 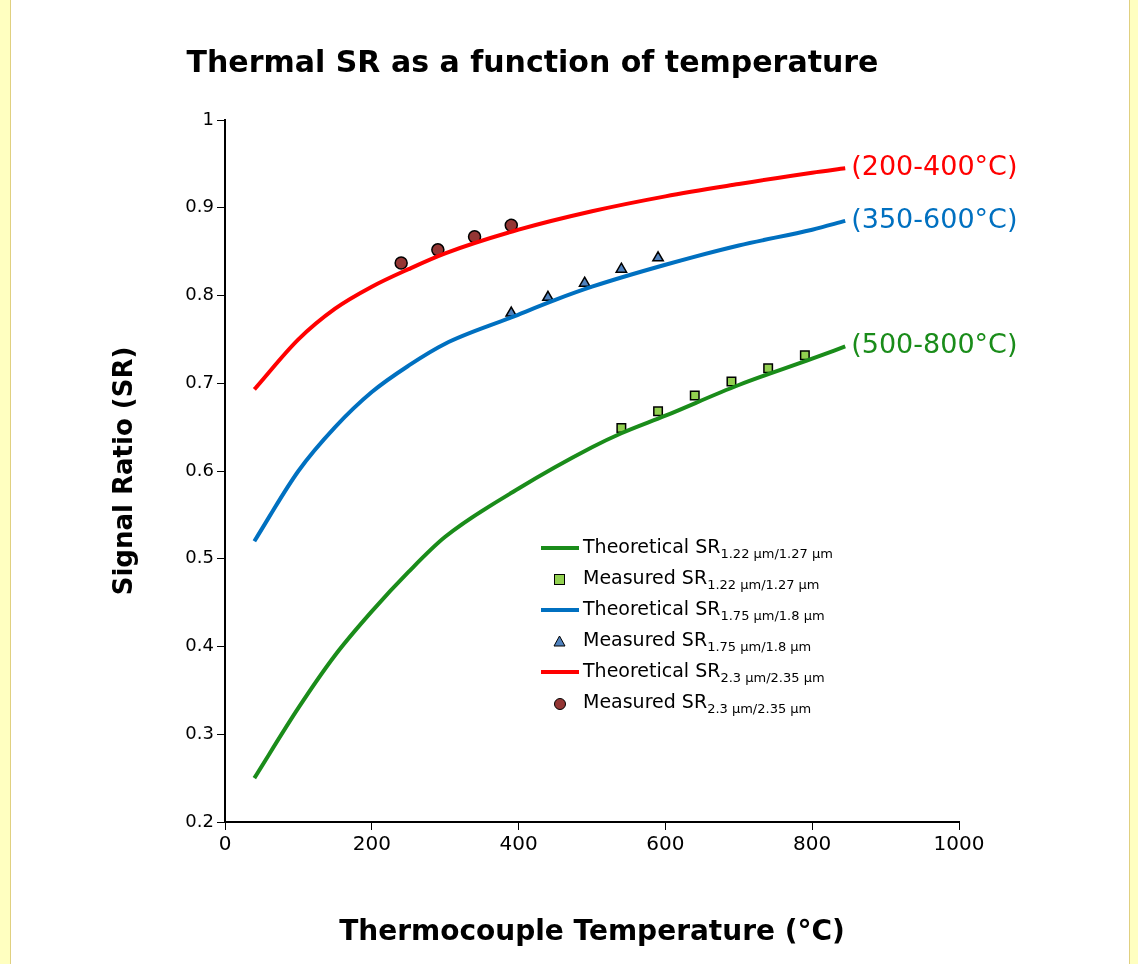 I want to click on y-tick-label: 0.3, so click(x=199, y=732).